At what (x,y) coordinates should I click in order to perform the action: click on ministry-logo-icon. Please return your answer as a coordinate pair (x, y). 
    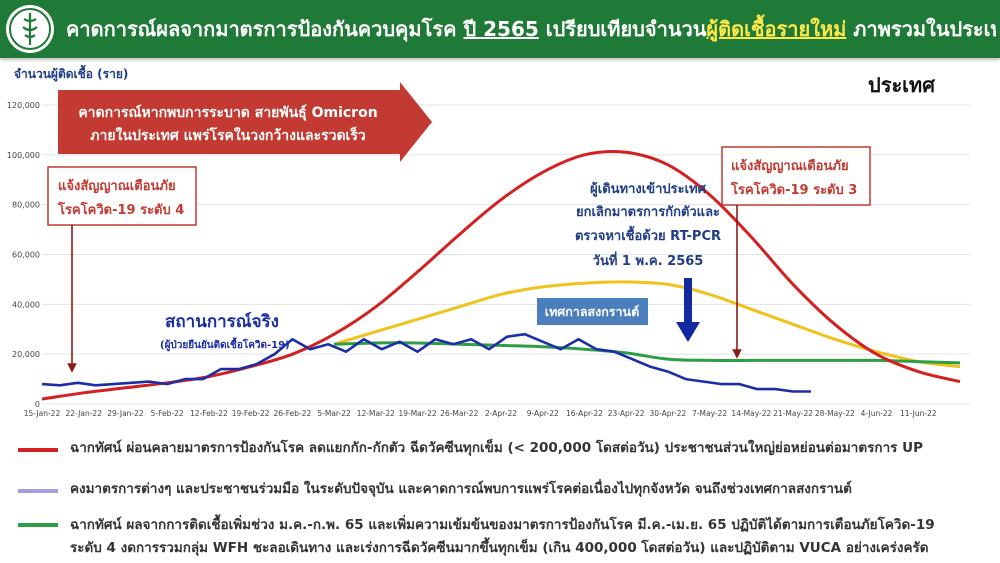
    Looking at the image, I should click on (30, 29).